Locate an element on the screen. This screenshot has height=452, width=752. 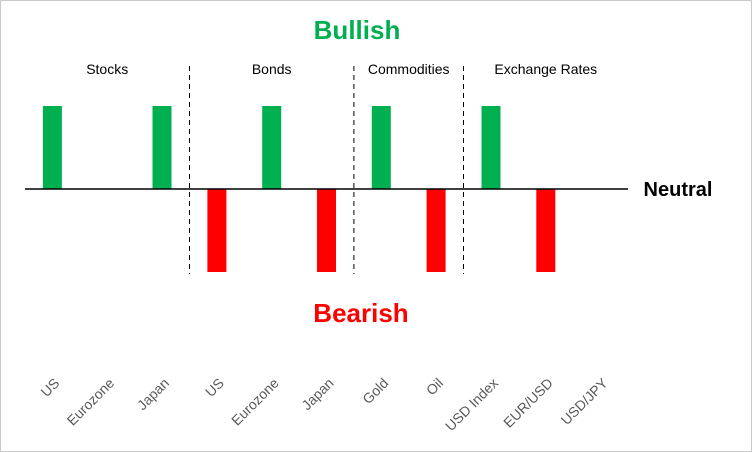
tick-label-2: Japan is located at coordinates (153, 394).